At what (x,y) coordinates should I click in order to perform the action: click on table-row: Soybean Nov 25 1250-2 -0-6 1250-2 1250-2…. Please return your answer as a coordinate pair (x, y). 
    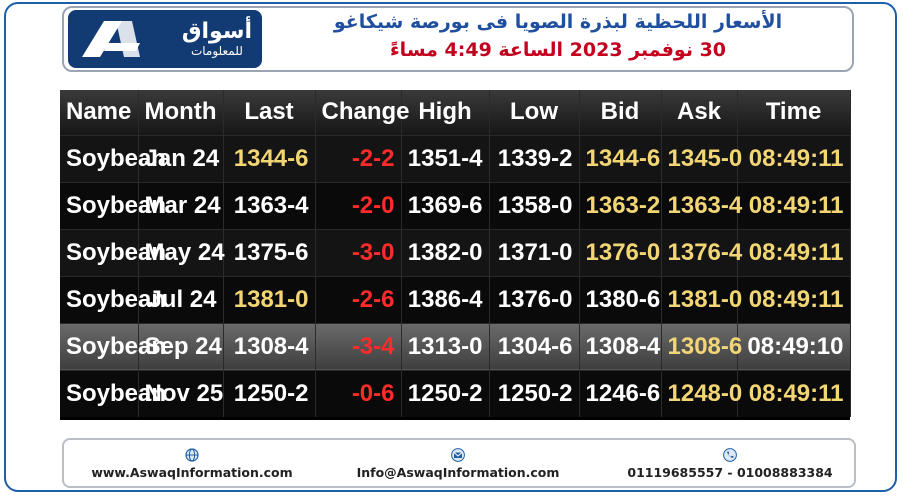
    Looking at the image, I should click on (455, 393).